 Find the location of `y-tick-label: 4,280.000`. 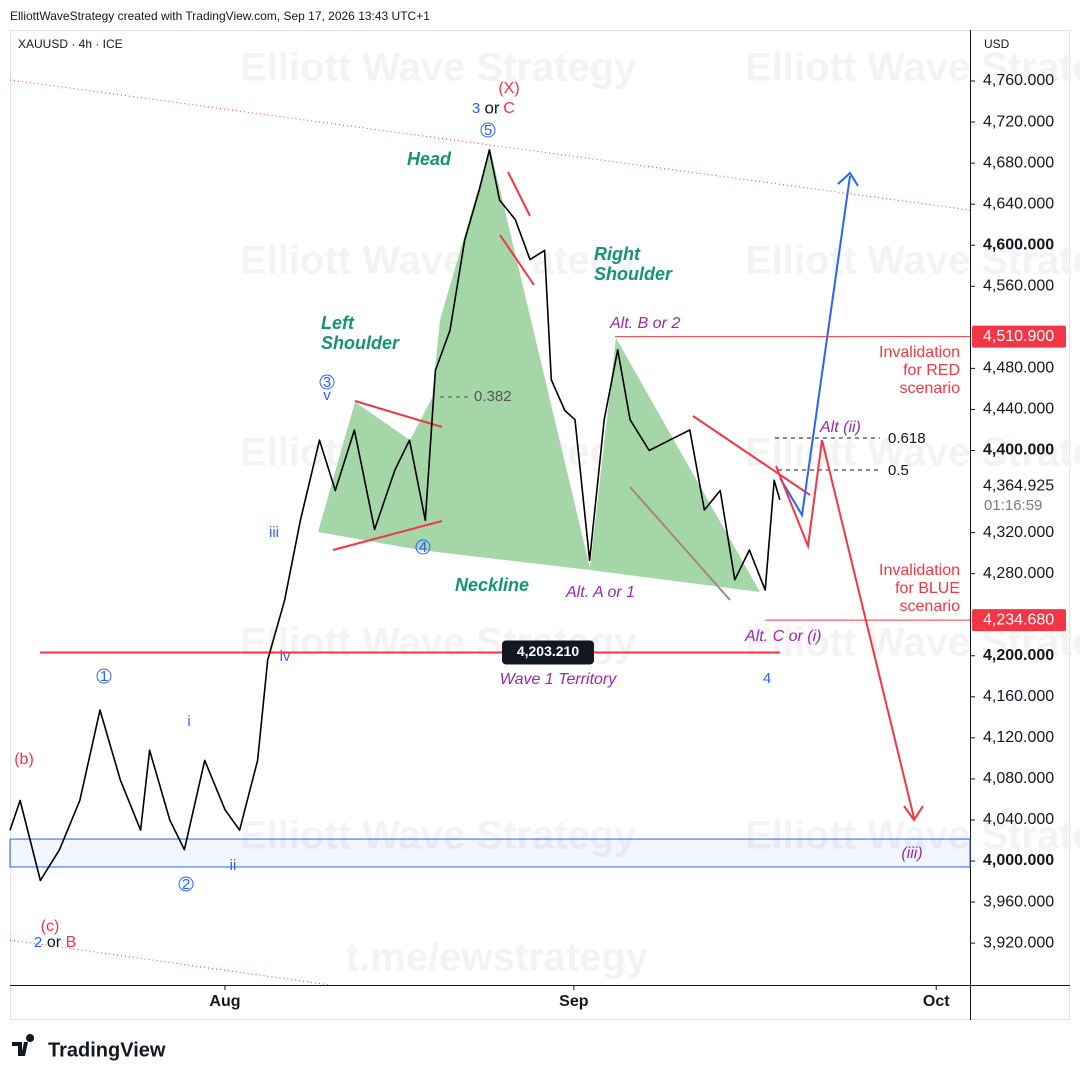

y-tick-label: 4,280.000 is located at coordinates (1018, 573).